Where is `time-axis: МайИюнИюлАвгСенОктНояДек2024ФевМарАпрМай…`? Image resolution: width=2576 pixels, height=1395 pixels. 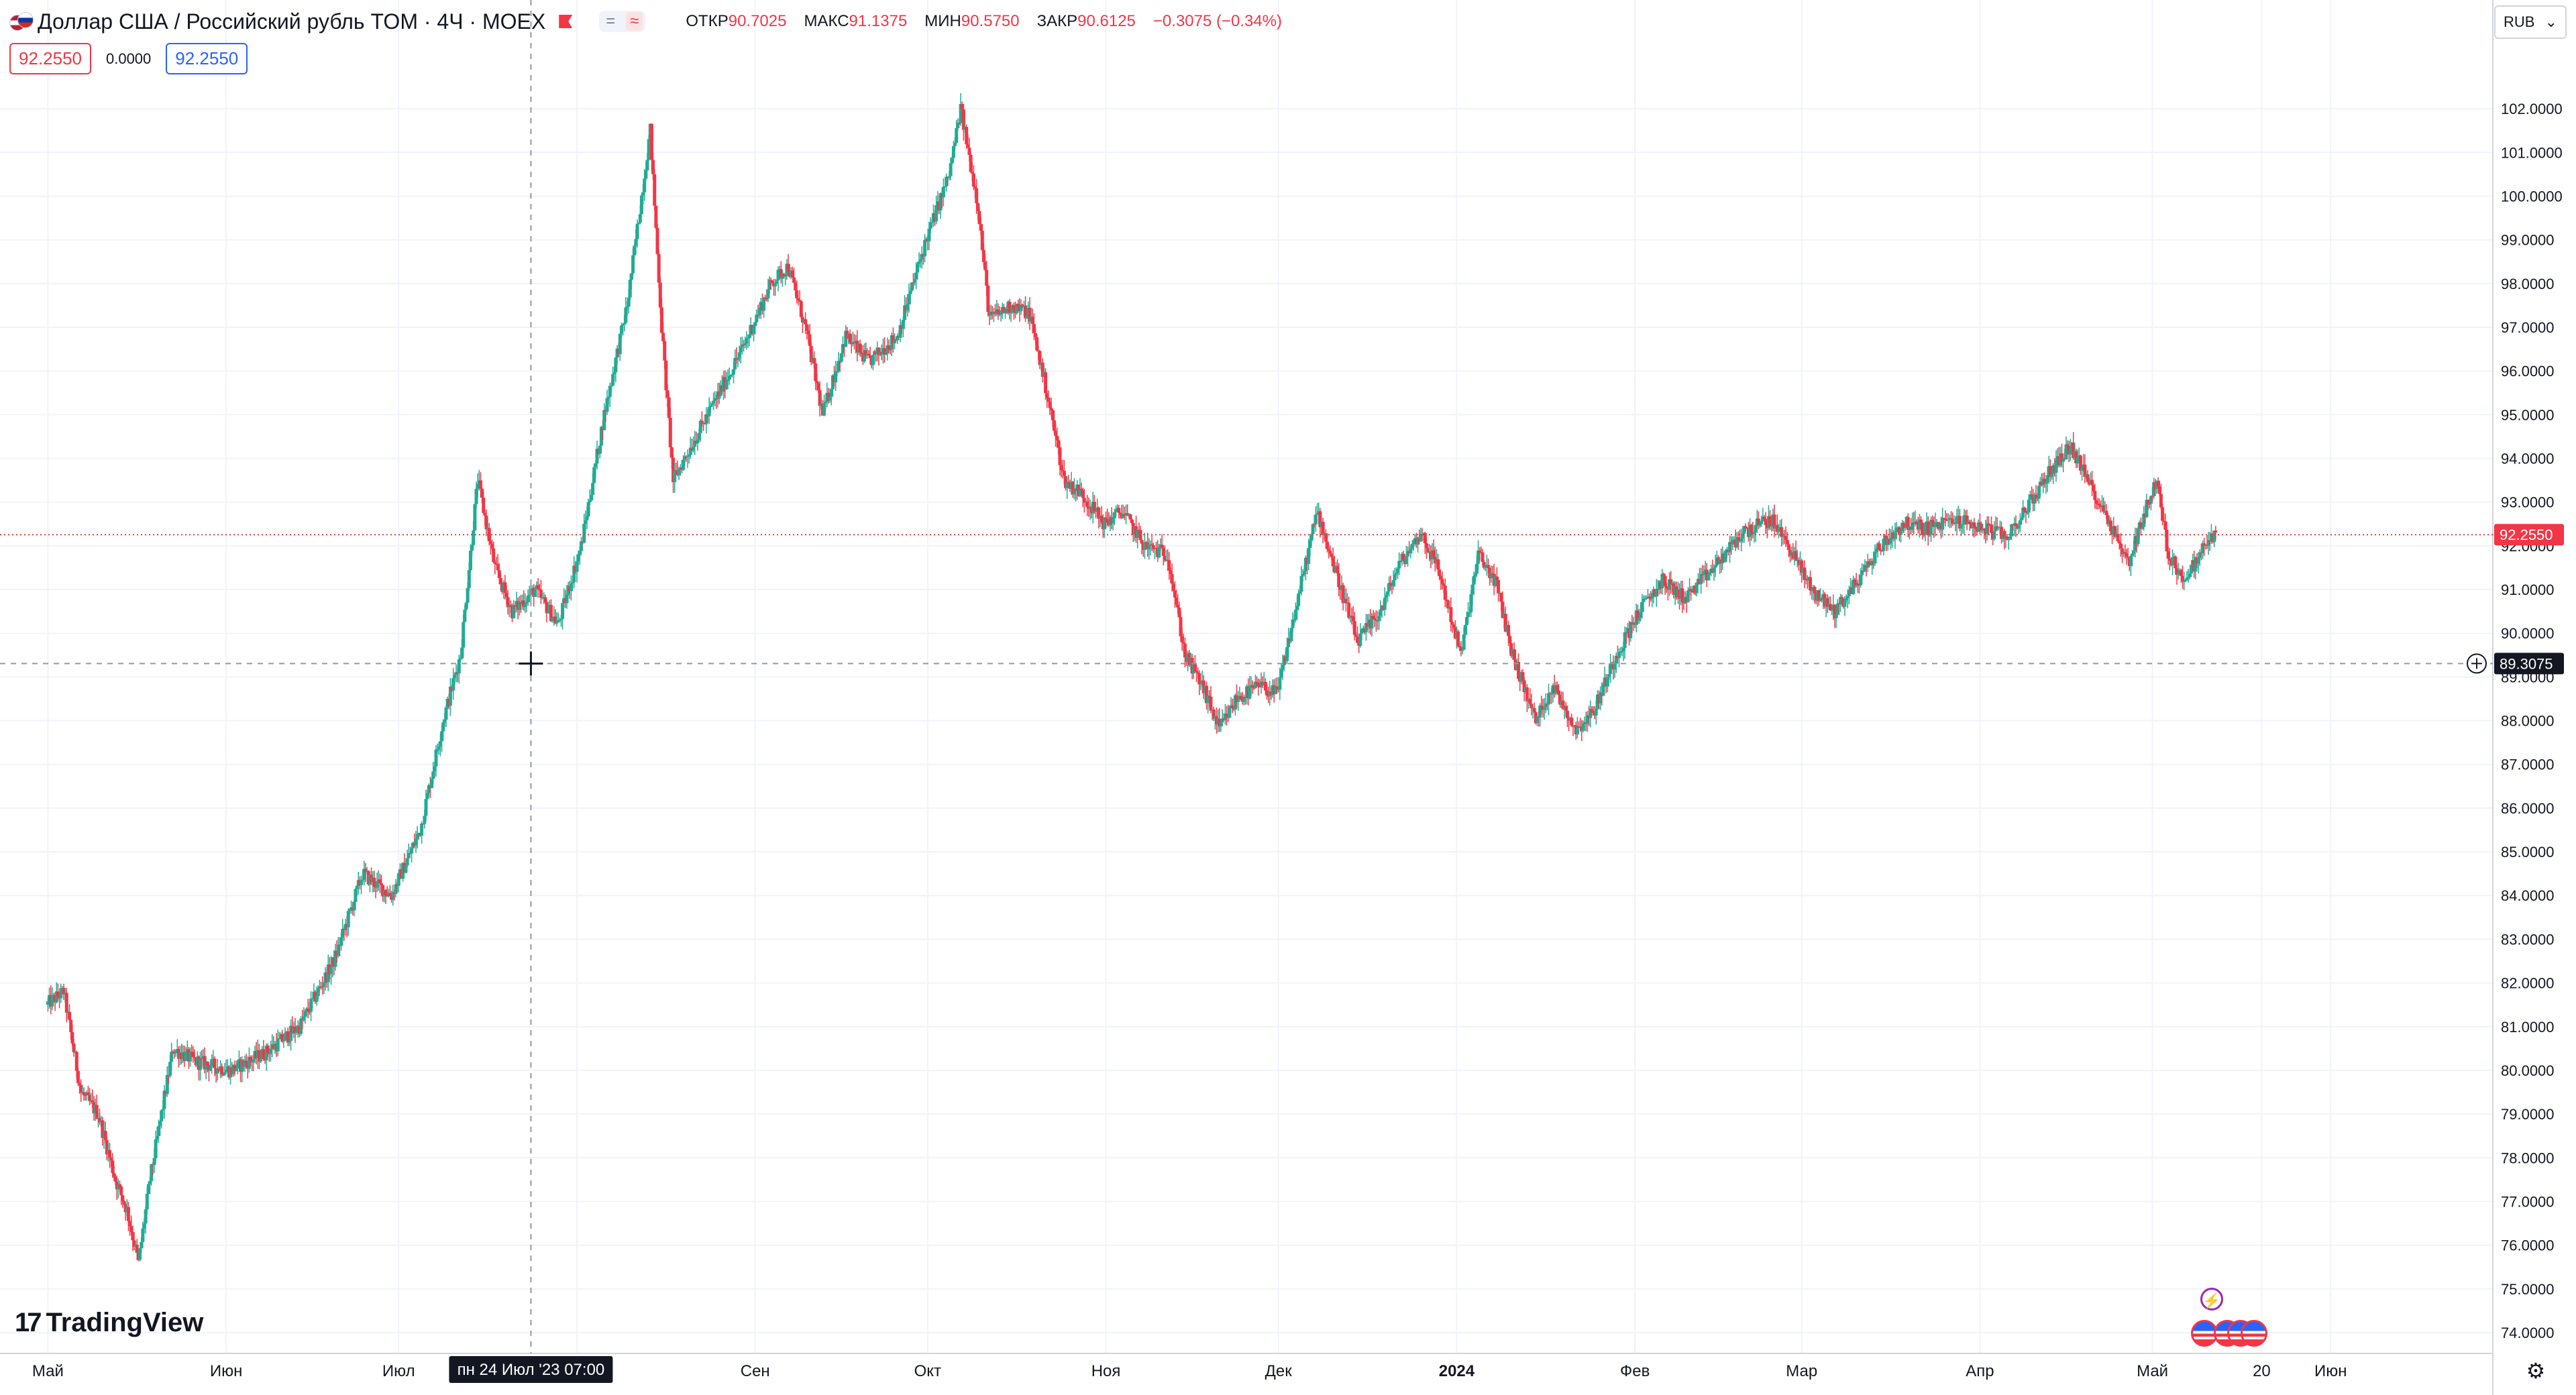 time-axis: МайИюнИюлАвгСенОктНояДек2024ФевМарАпрМай… is located at coordinates (1246, 1366).